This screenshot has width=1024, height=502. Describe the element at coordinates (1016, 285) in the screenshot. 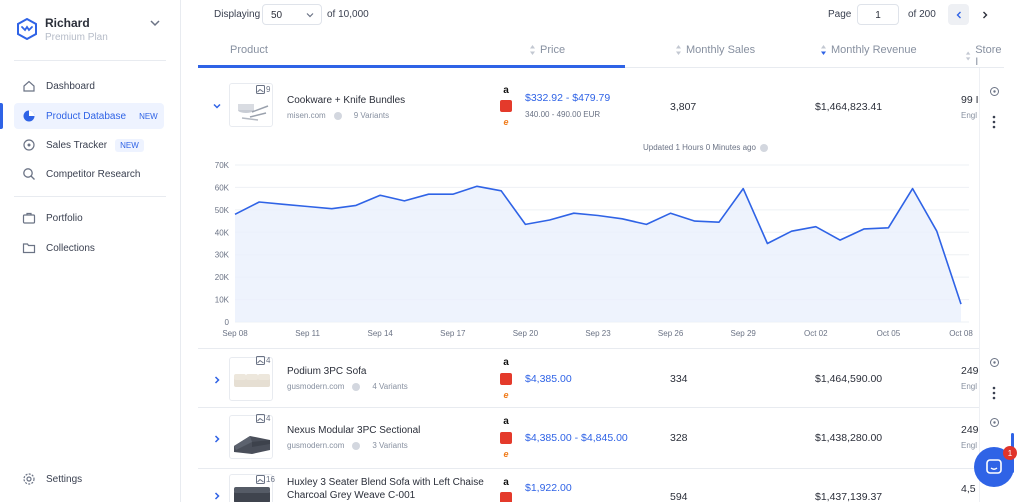

I see `scrollbar` at that location.